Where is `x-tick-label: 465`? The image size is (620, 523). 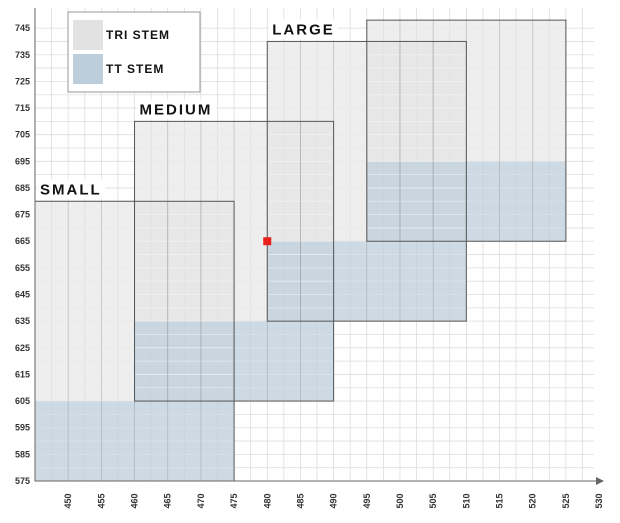
x-tick-label: 465 is located at coordinates (168, 500).